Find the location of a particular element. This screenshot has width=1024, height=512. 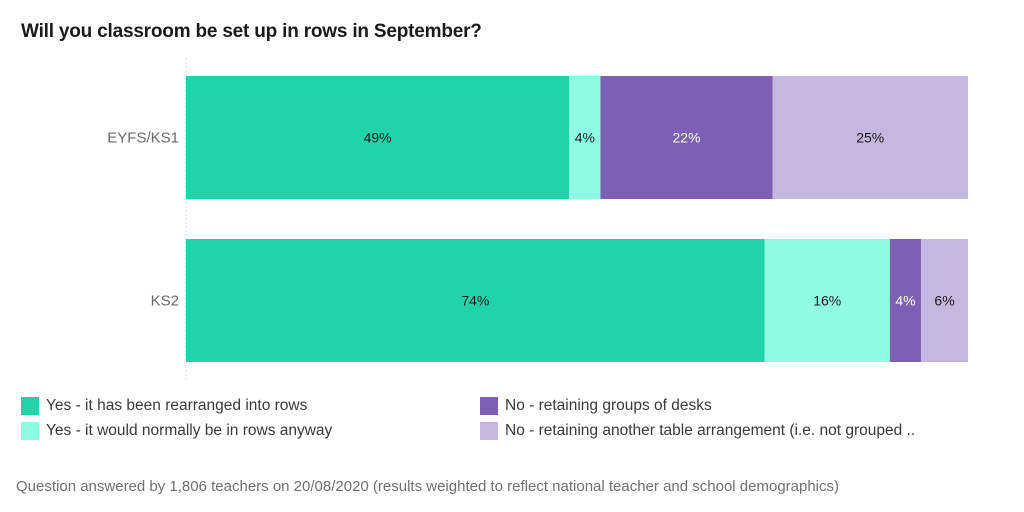

legend-item-yes-rearranged: Yes - it has been rearranged into rows is located at coordinates (164, 406).